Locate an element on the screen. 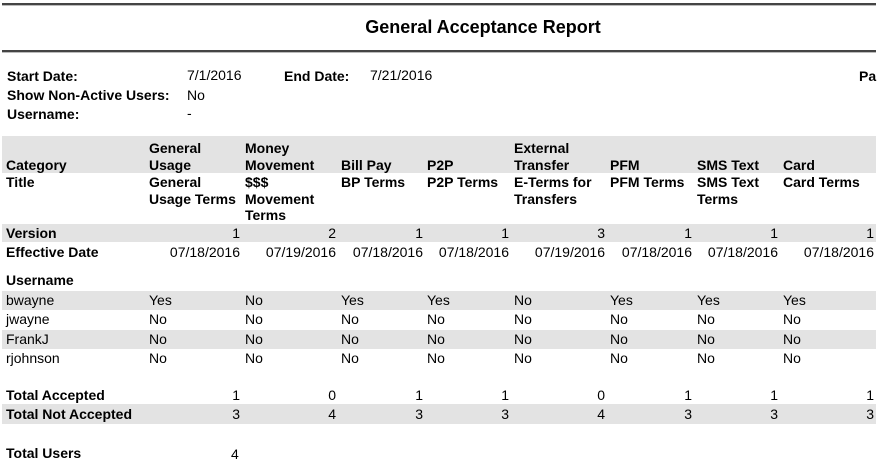 The image size is (878, 470). user-name: rjohnson is located at coordinates (33, 358).